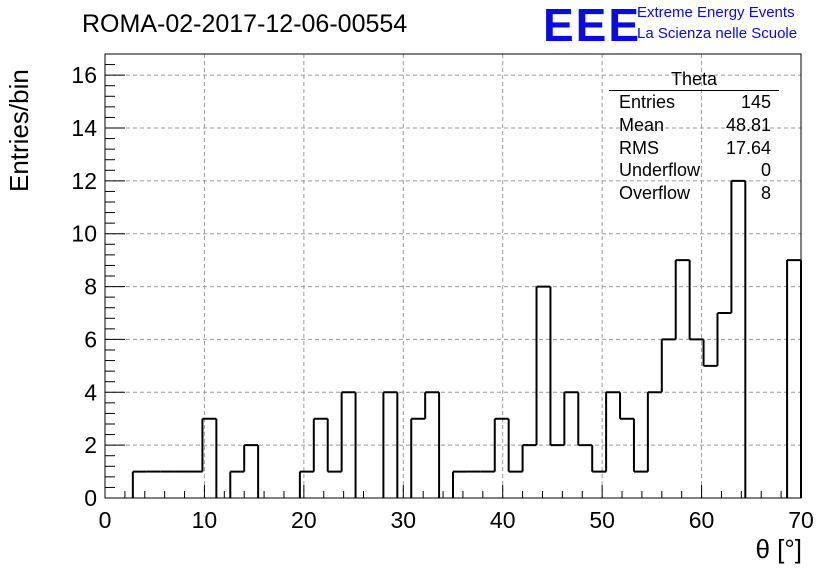 This screenshot has height=577, width=836. Describe the element at coordinates (694, 193) in the screenshot. I see `stats-row-overflow: Overflow 8` at that location.